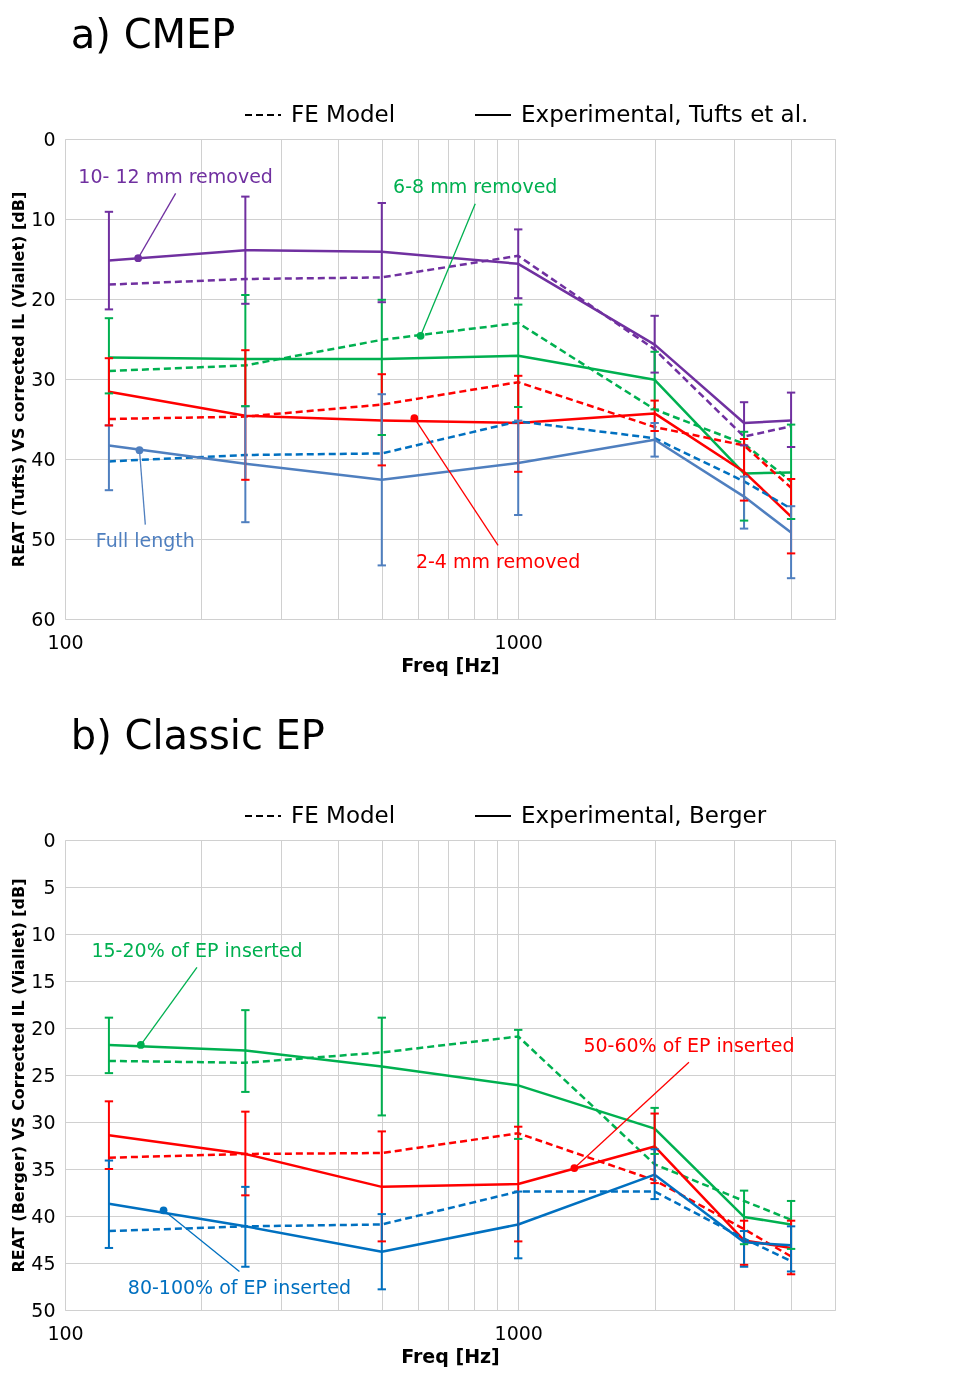 The image size is (961, 1397). What do you see at coordinates (43, 1168) in the screenshot?
I see `y-tick-label: 35` at bounding box center [43, 1168].